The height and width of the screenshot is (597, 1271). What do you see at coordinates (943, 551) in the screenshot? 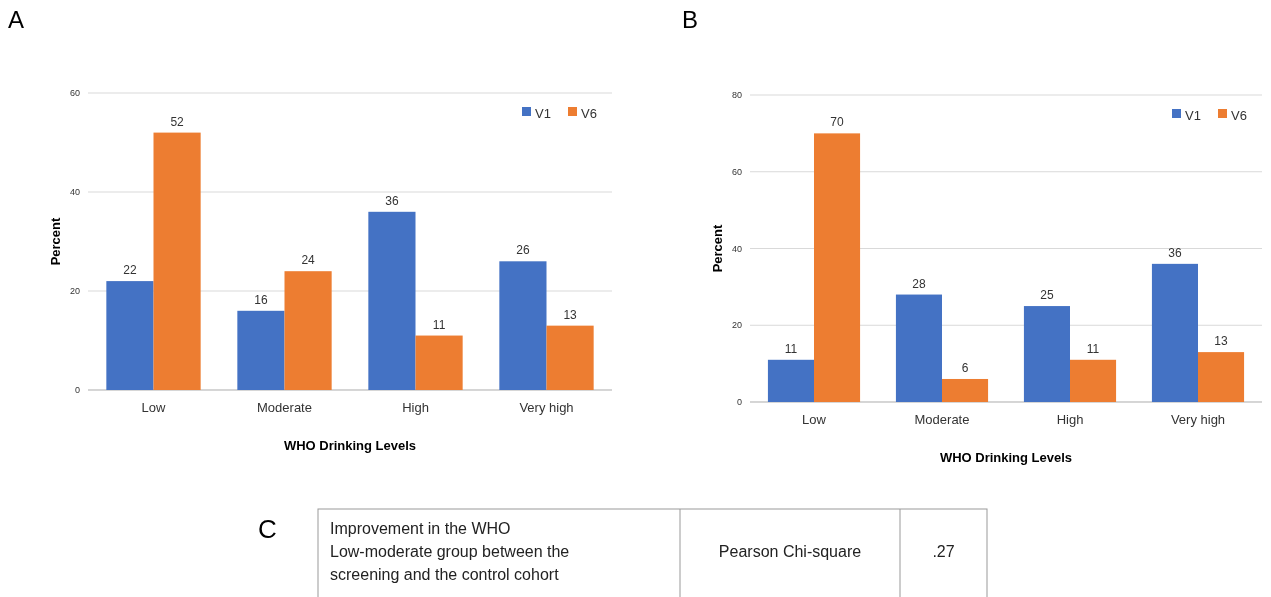
I see `text: .27` at bounding box center [943, 551].